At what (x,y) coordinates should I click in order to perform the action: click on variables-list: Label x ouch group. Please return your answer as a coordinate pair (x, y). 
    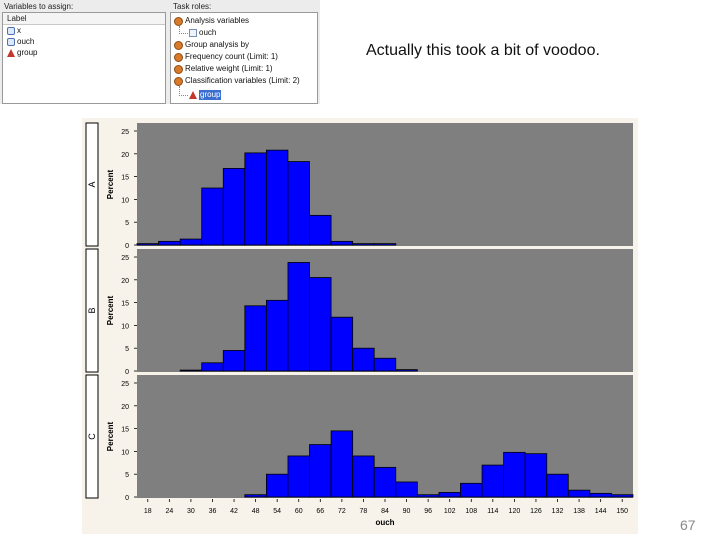
    Looking at the image, I should click on (84, 58).